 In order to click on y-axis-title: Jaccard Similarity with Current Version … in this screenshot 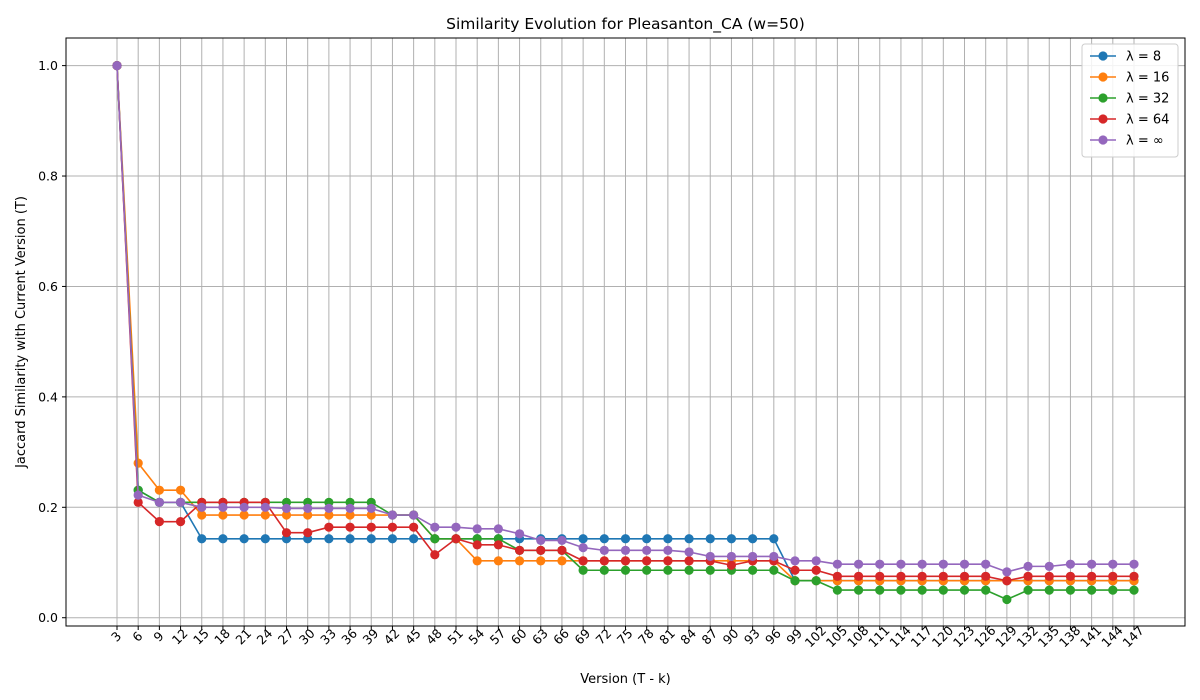, I will do `click(21, 332)`.